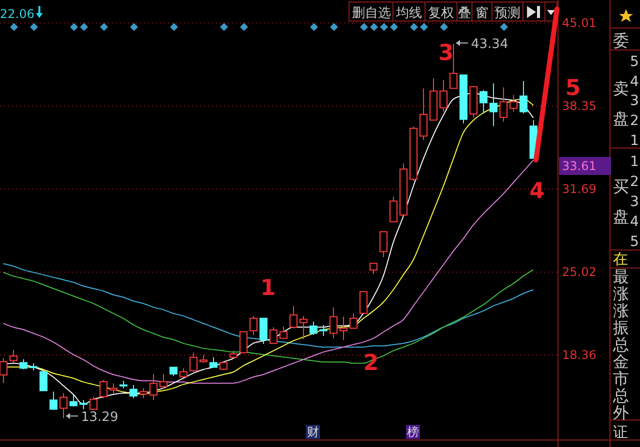 The width and height of the screenshot is (640, 447). I want to click on text: 33.61, so click(579, 166).